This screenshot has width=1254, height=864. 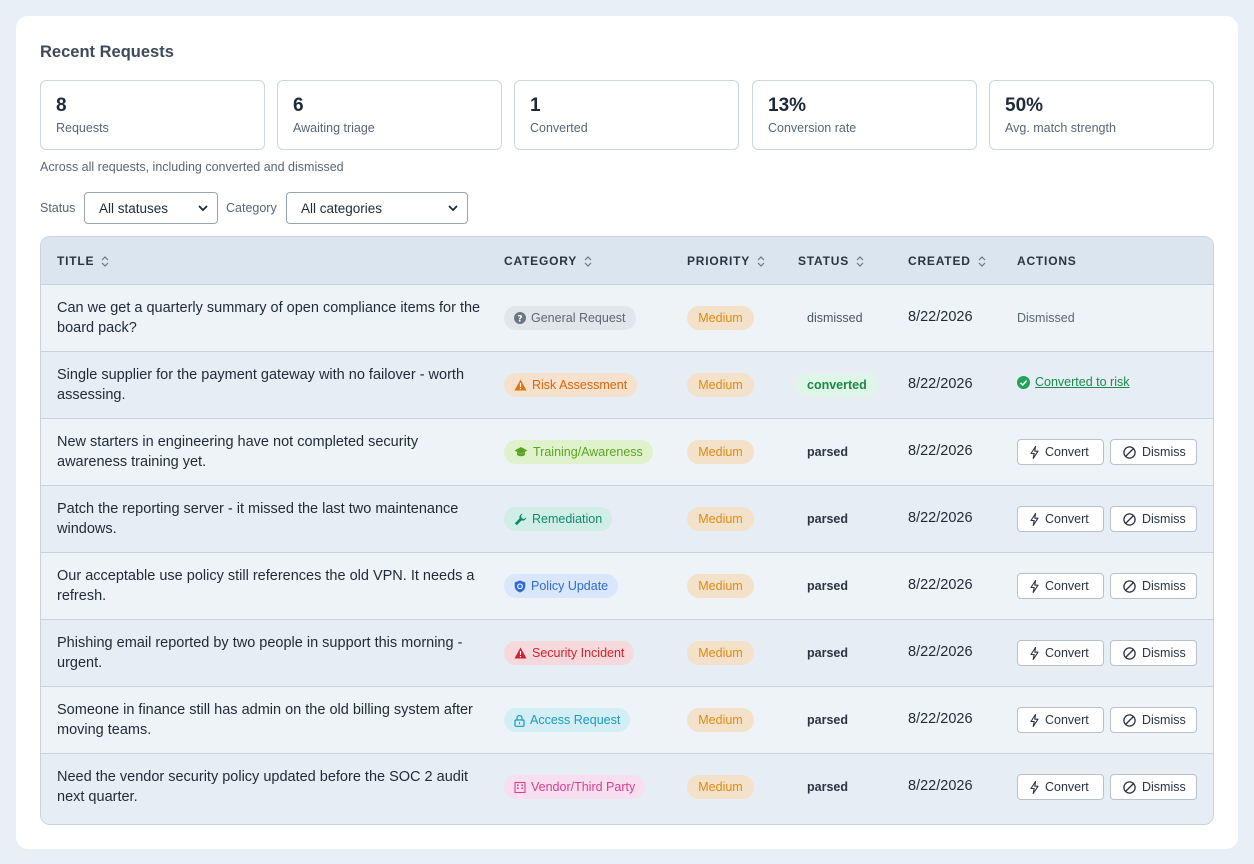 I want to click on stat-label: Requests, so click(x=82, y=128).